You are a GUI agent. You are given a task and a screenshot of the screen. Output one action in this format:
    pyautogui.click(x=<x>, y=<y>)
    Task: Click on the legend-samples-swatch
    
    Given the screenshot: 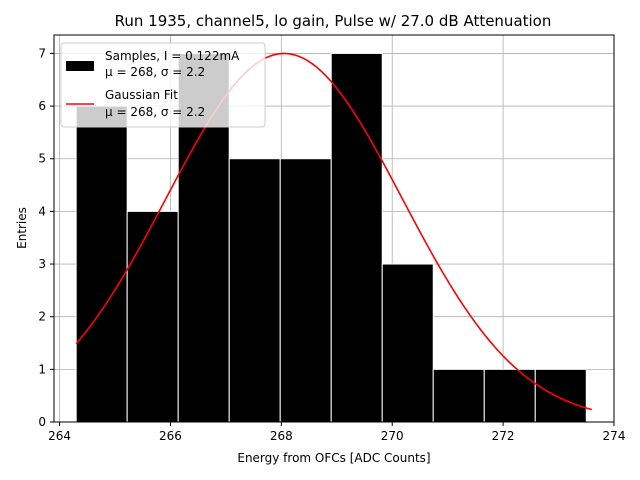 What is the action you would take?
    pyautogui.click(x=80, y=66)
    